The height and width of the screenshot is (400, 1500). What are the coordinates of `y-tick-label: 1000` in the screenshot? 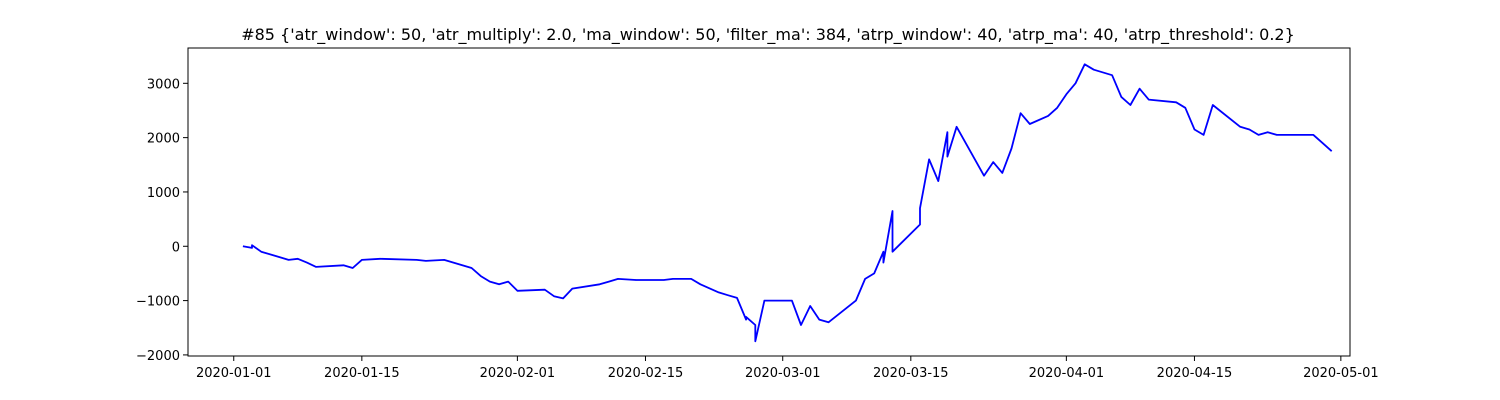 It's located at (163, 193).